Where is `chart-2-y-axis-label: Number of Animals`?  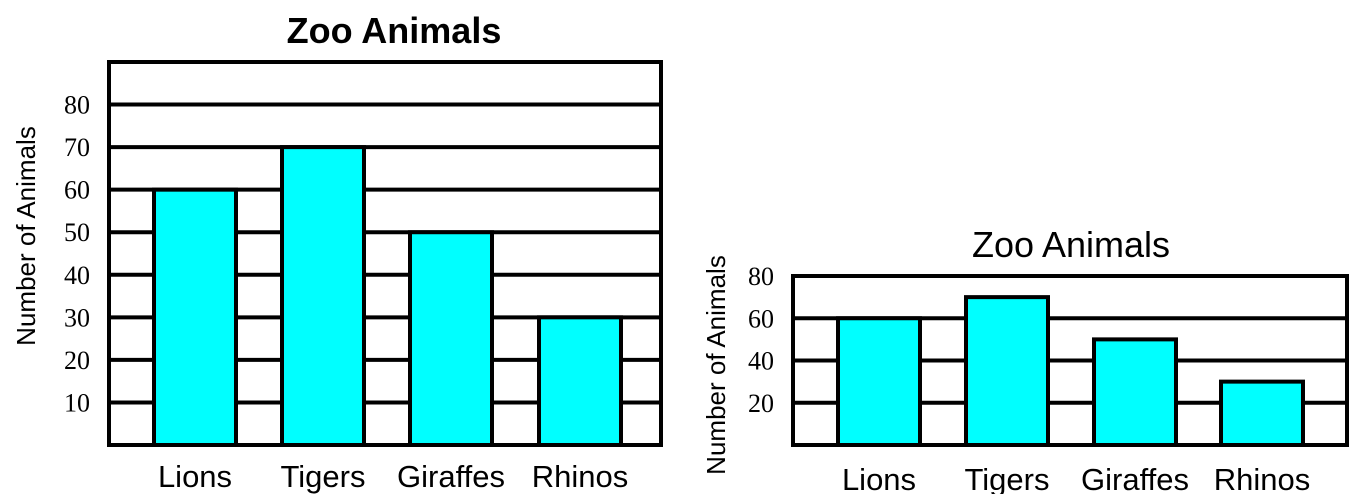
chart-2-y-axis-label: Number of Animals is located at coordinates (716, 365).